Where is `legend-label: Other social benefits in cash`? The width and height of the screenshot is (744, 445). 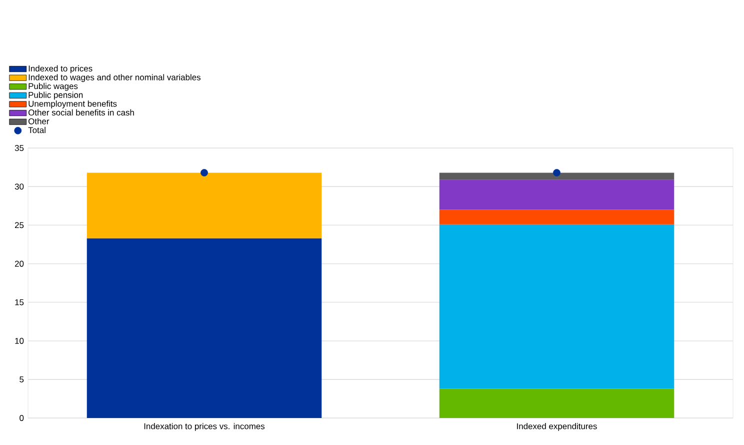
legend-label: Other social benefits in cash is located at coordinates (81, 112).